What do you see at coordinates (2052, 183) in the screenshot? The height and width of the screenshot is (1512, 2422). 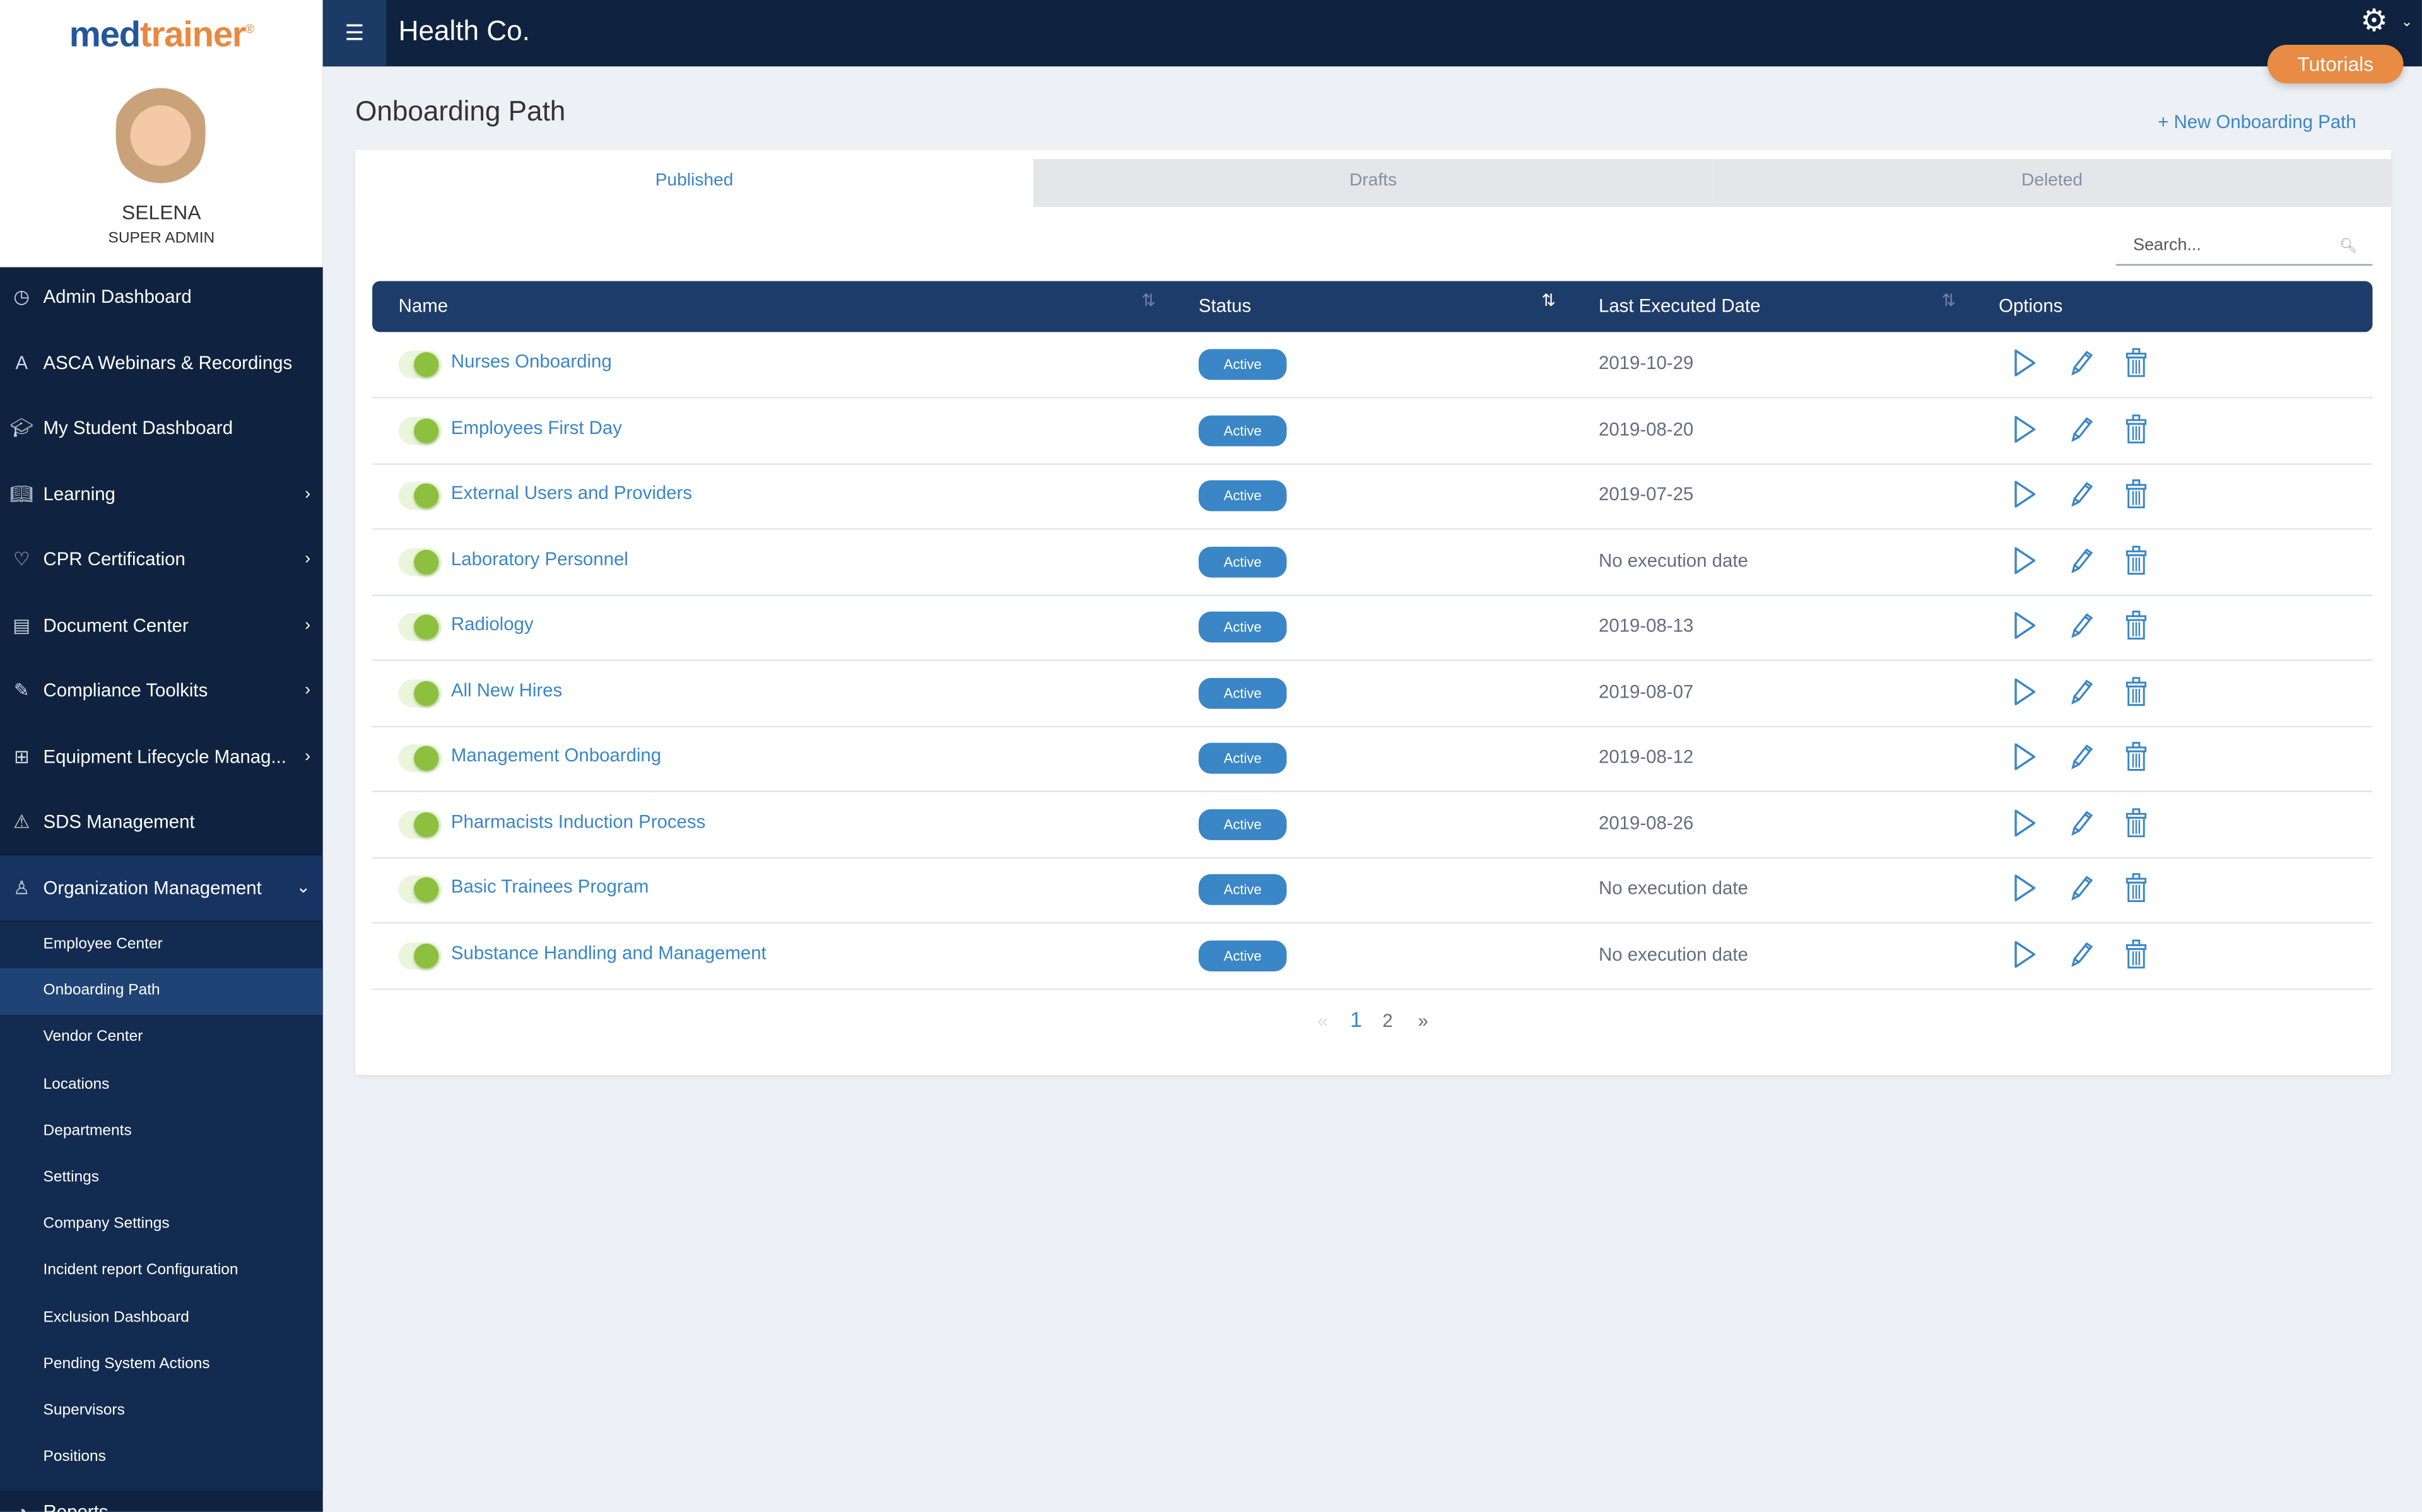 I see `tab-deleted: Deleted` at bounding box center [2052, 183].